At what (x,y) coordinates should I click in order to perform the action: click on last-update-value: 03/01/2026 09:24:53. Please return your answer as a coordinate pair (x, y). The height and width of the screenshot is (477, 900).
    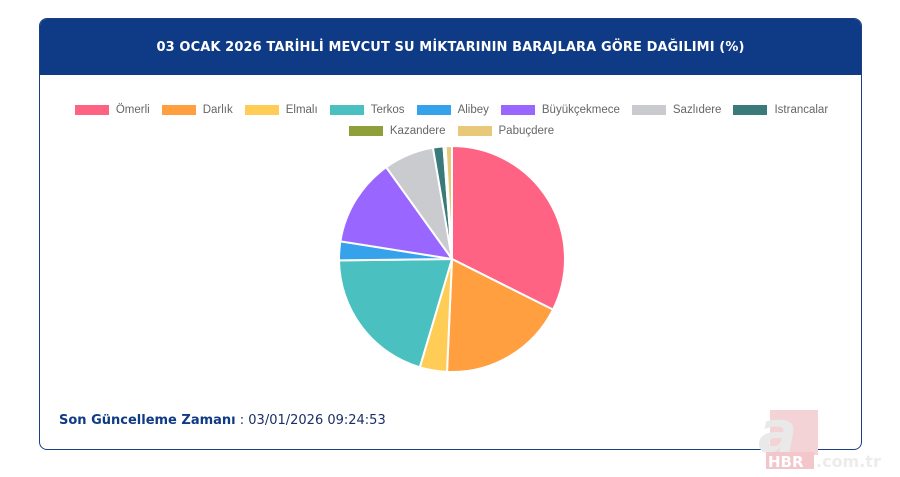
    Looking at the image, I should click on (317, 420).